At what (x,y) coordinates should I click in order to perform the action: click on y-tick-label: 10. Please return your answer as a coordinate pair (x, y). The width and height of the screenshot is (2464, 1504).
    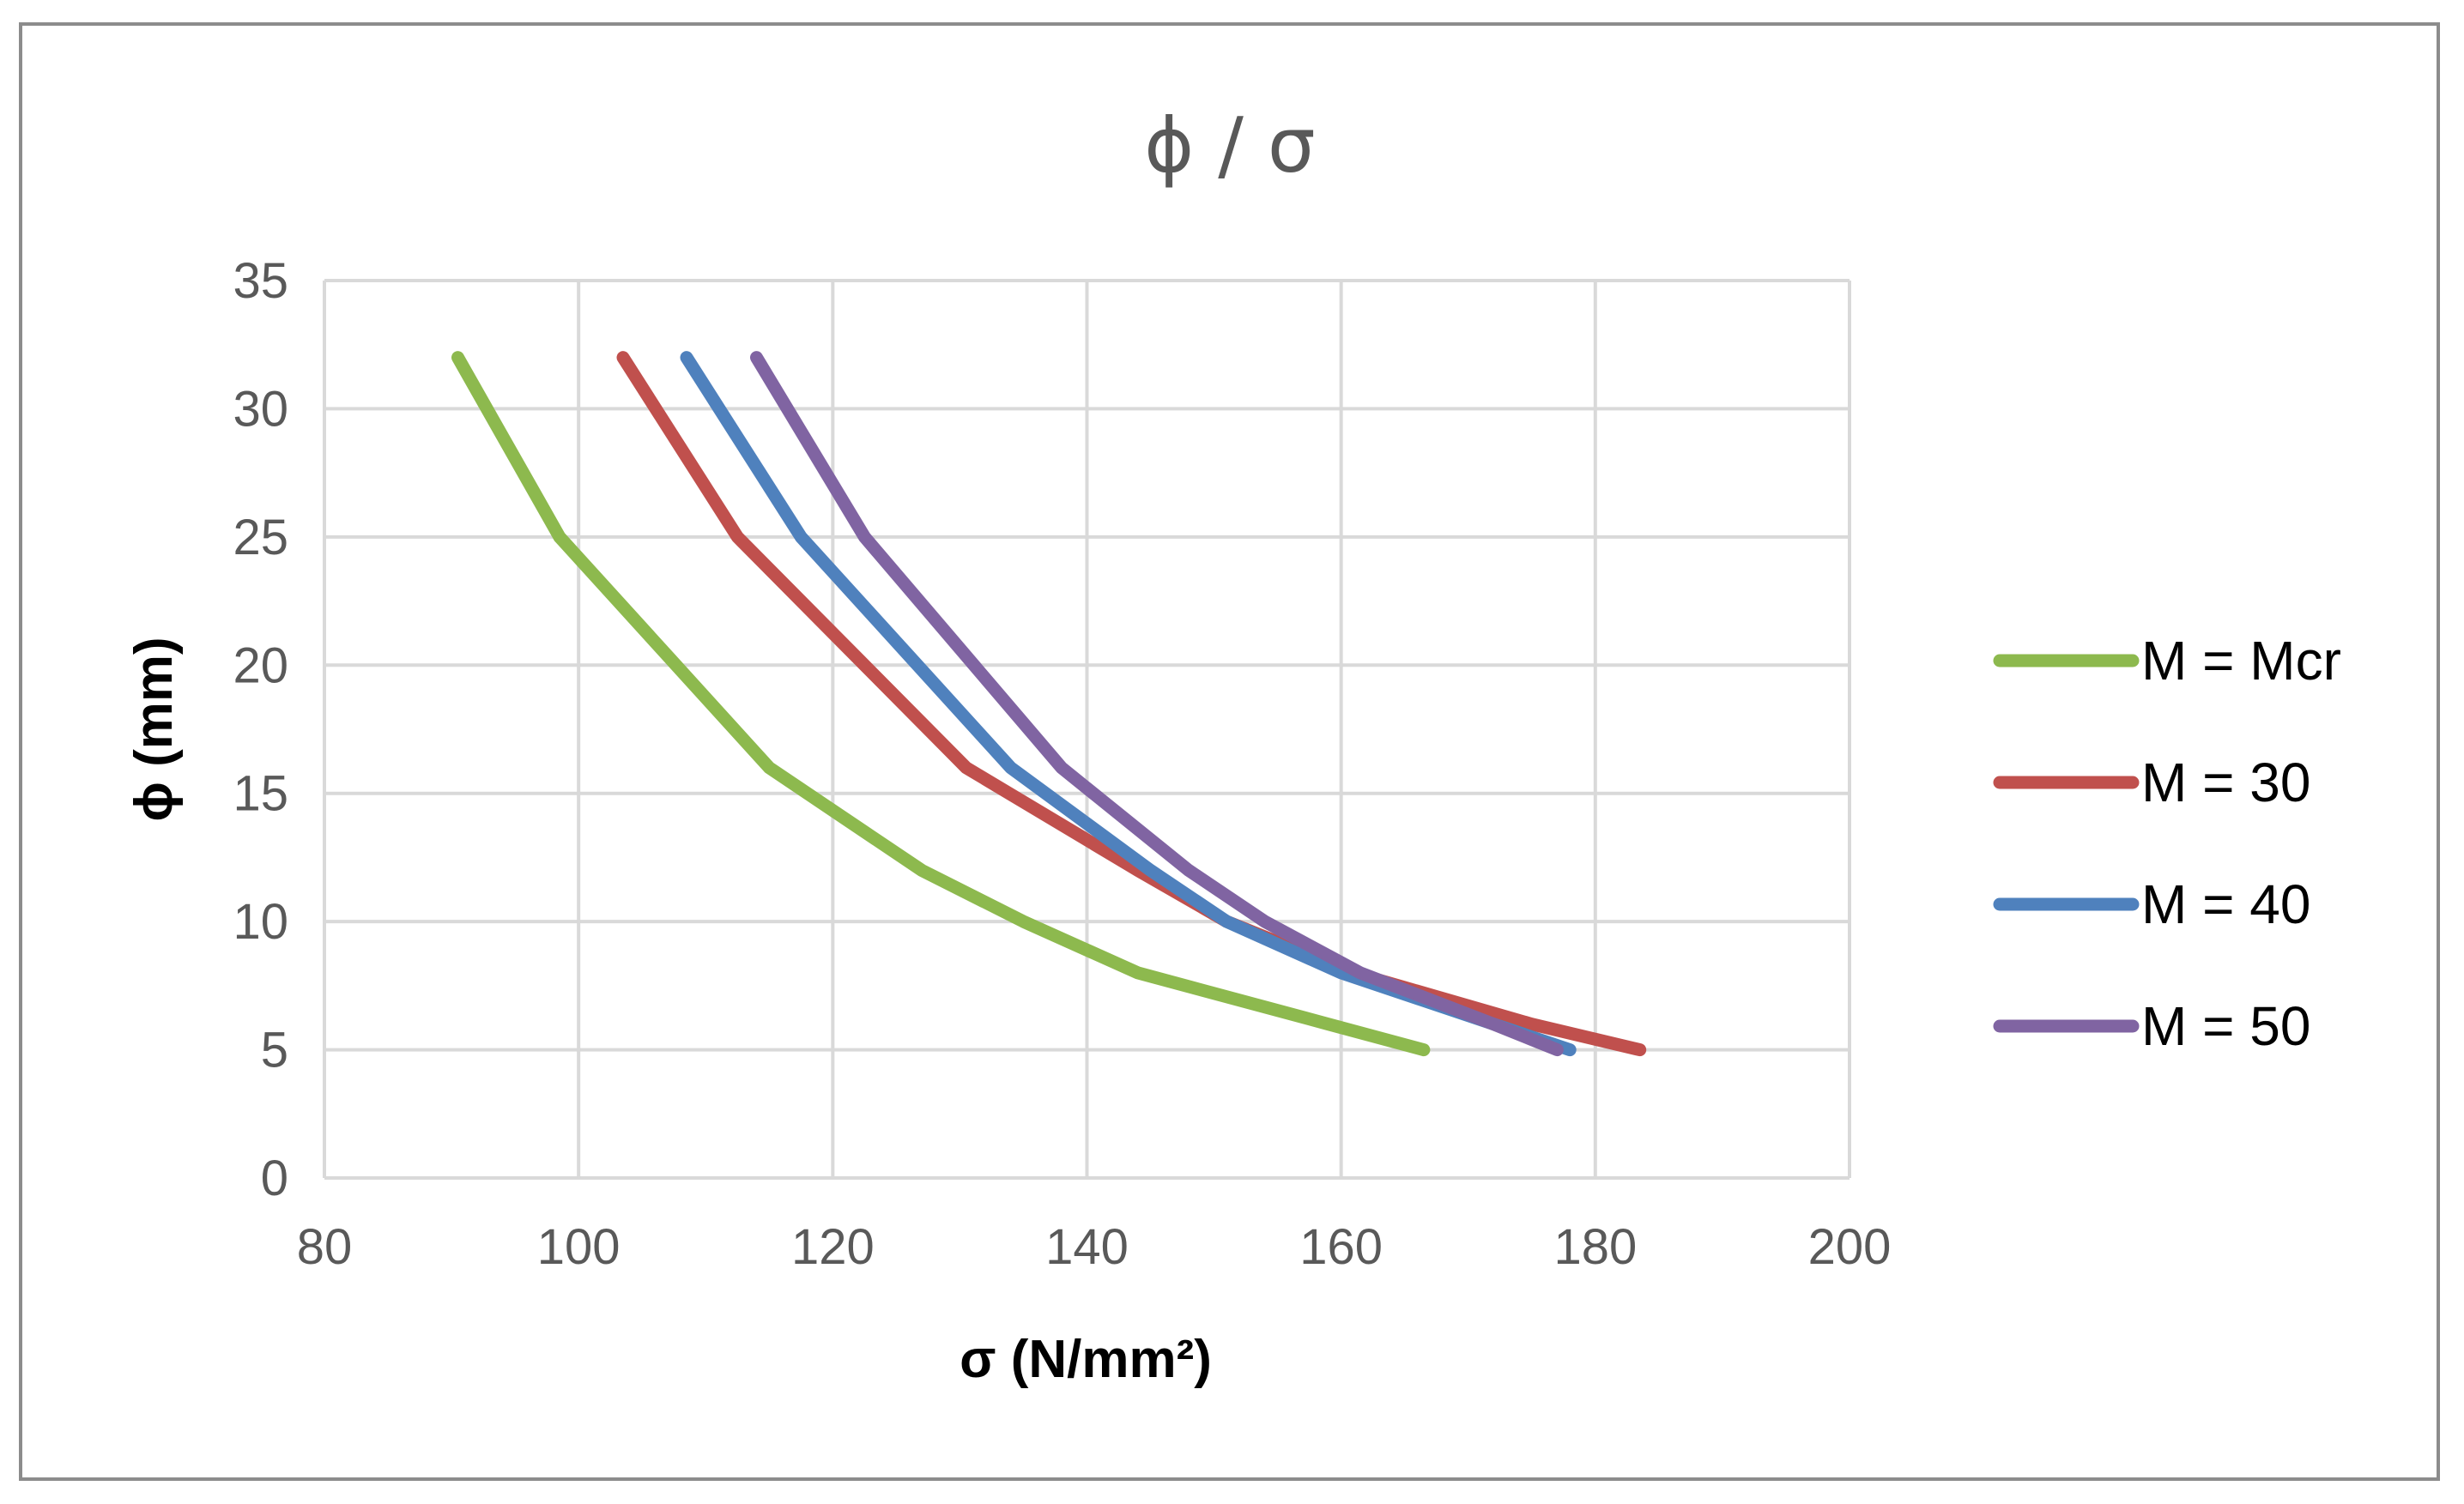
    Looking at the image, I should click on (260, 922).